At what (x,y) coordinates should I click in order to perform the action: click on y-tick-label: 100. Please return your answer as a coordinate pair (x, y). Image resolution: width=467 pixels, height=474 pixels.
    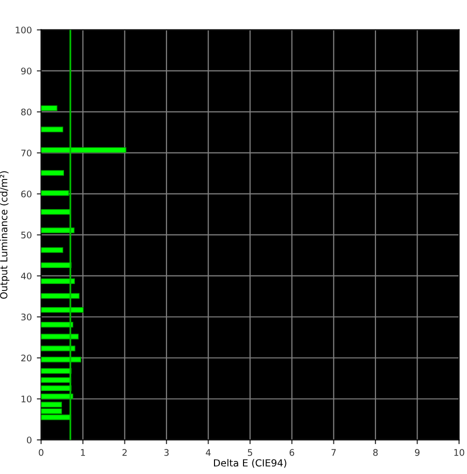
    Looking at the image, I should click on (24, 30).